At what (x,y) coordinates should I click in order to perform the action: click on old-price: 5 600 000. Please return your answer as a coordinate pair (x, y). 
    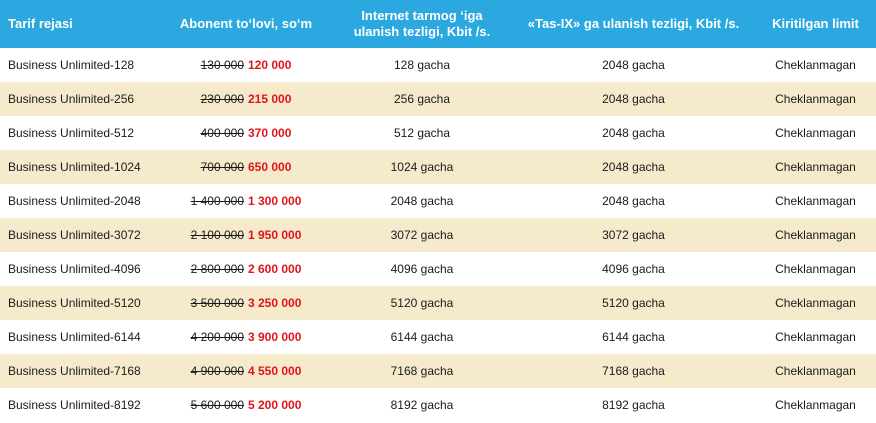
    Looking at the image, I should click on (217, 405).